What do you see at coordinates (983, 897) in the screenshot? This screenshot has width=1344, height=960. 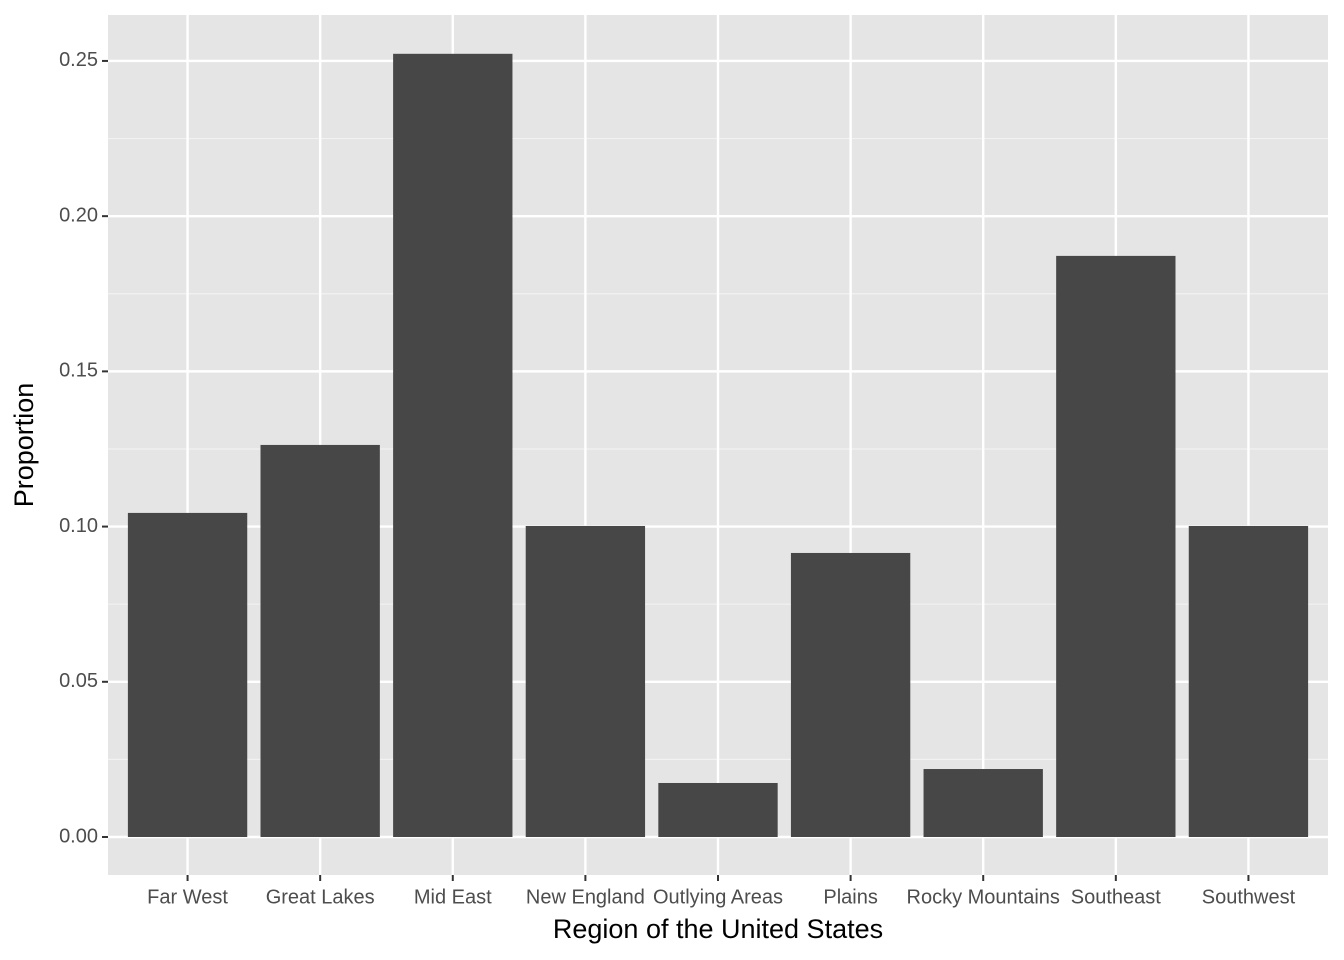 I see `x-tick-label: Rocky Mountains` at bounding box center [983, 897].